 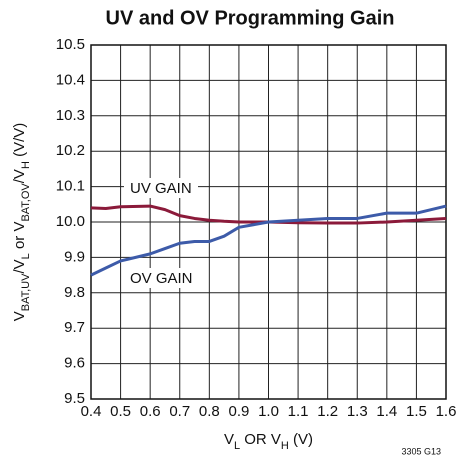 I want to click on x-axis-label: VL OR VH (V), so click(x=268, y=441).